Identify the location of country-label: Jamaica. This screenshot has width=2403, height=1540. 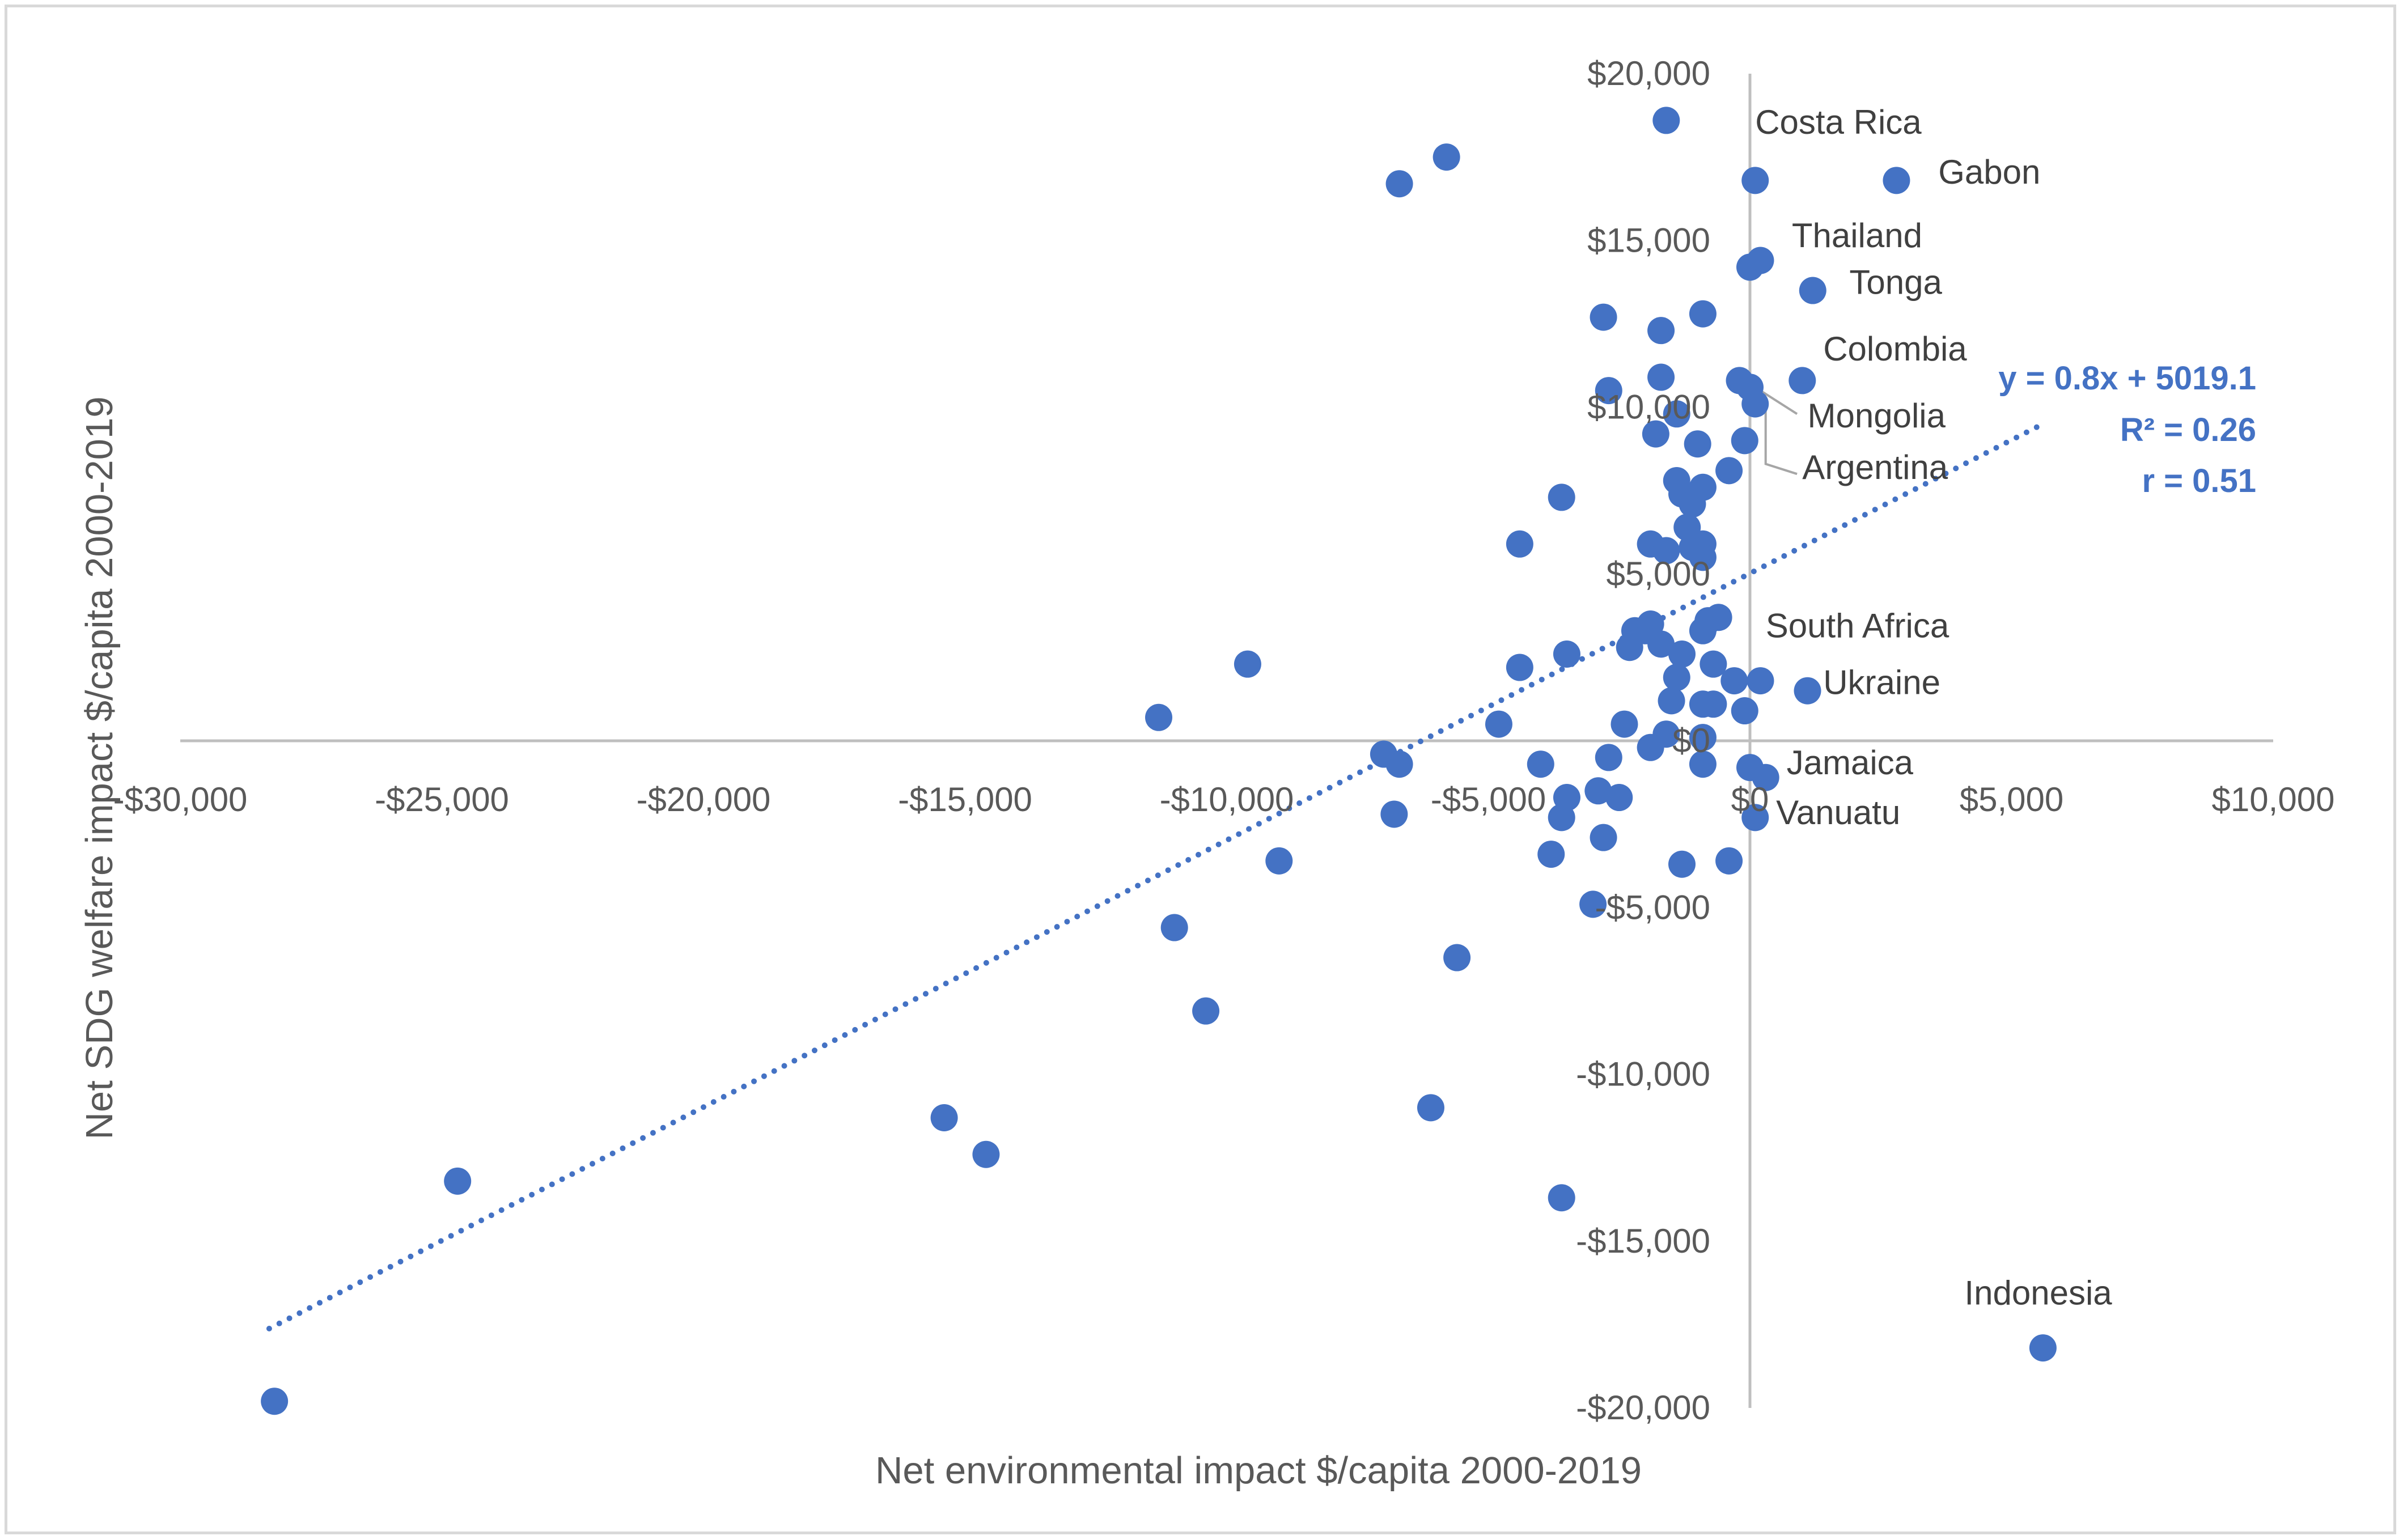
(1850, 763).